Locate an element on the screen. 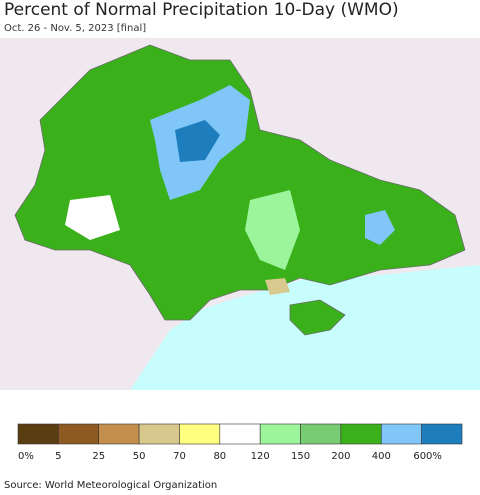  legend-label: 400 is located at coordinates (381, 456).